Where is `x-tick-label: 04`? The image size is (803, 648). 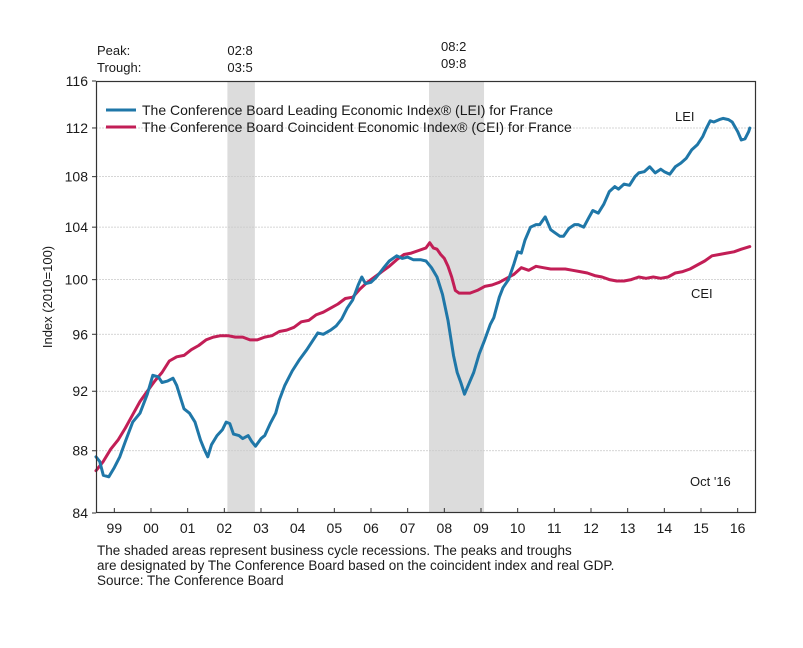 x-tick-label: 04 is located at coordinates (298, 528).